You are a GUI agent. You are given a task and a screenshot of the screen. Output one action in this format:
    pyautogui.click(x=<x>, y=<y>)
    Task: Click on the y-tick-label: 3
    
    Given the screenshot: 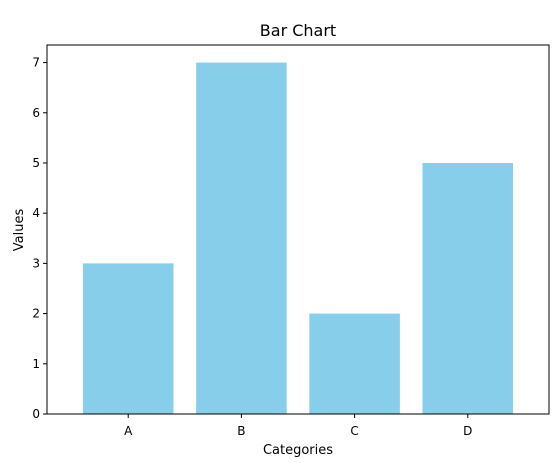 What is the action you would take?
    pyautogui.click(x=36, y=263)
    